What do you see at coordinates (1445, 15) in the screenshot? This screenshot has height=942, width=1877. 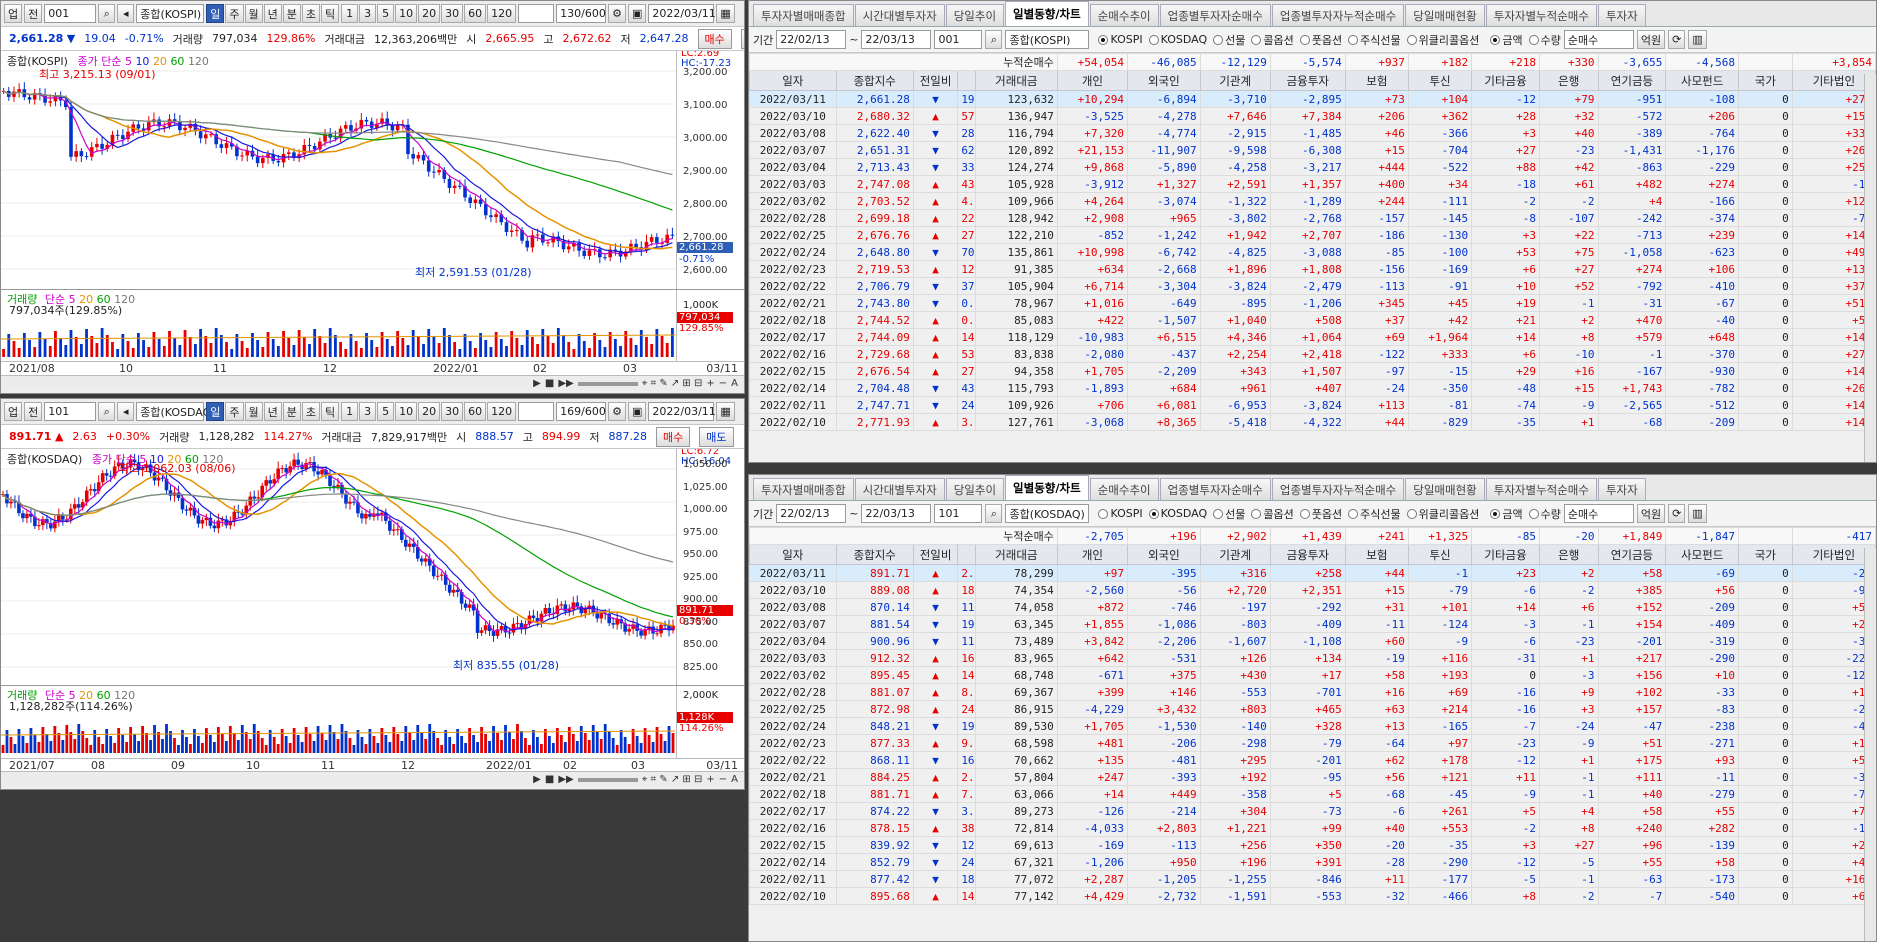 I see `tab-7: 당일매매현황` at bounding box center [1445, 15].